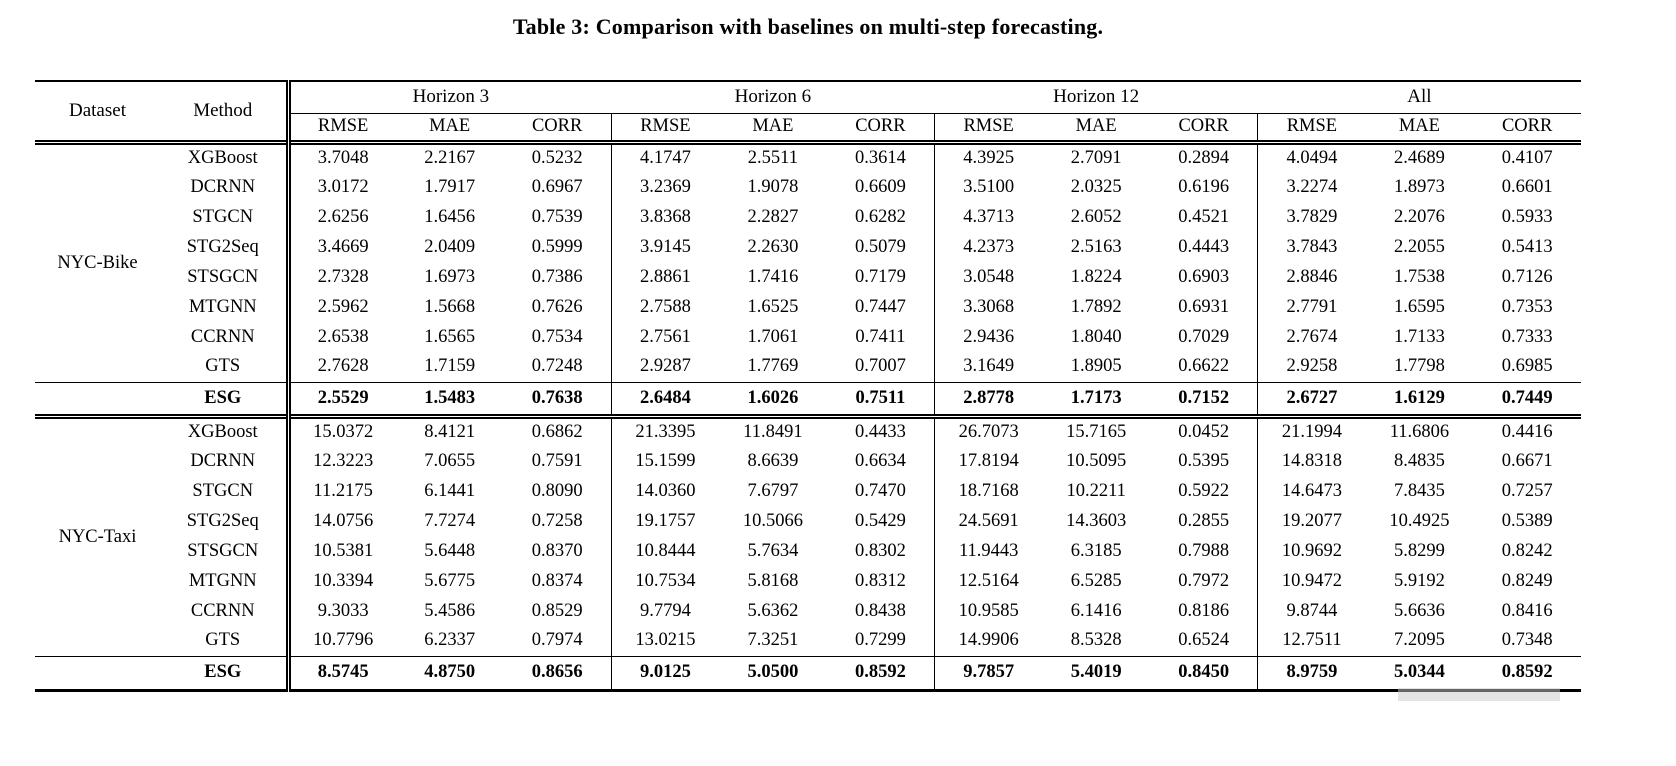 The width and height of the screenshot is (1676, 766). I want to click on value-cell: 0.7179, so click(880, 276).